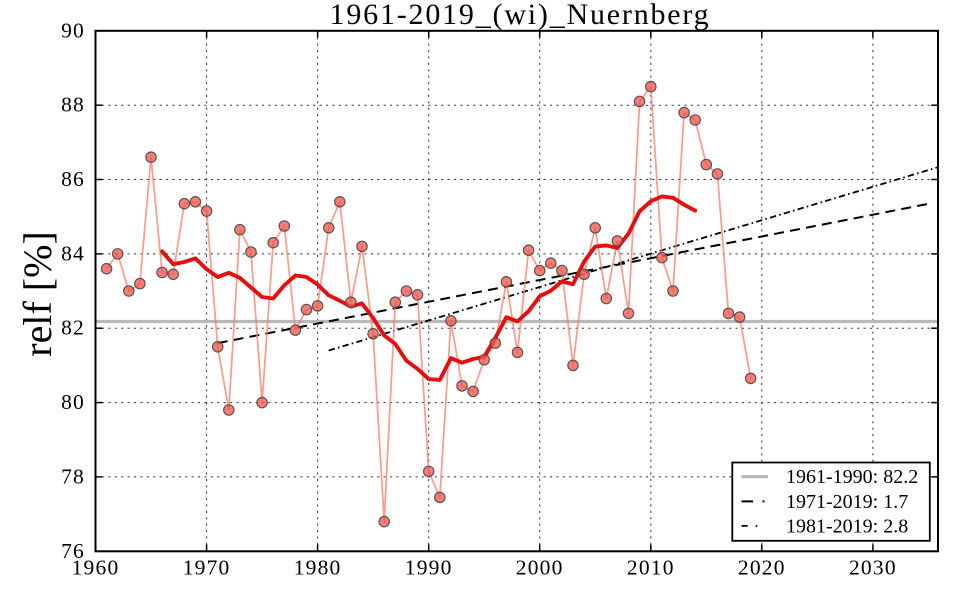  What do you see at coordinates (37, 293) in the screenshot?
I see `svg-text: relf [%]` at bounding box center [37, 293].